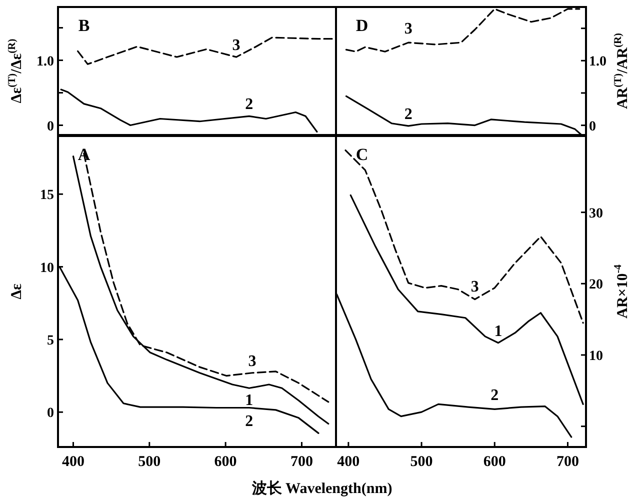 The image size is (635, 504). What do you see at coordinates (47, 268) in the screenshot?
I see `y-tick-label: 10` at bounding box center [47, 268].